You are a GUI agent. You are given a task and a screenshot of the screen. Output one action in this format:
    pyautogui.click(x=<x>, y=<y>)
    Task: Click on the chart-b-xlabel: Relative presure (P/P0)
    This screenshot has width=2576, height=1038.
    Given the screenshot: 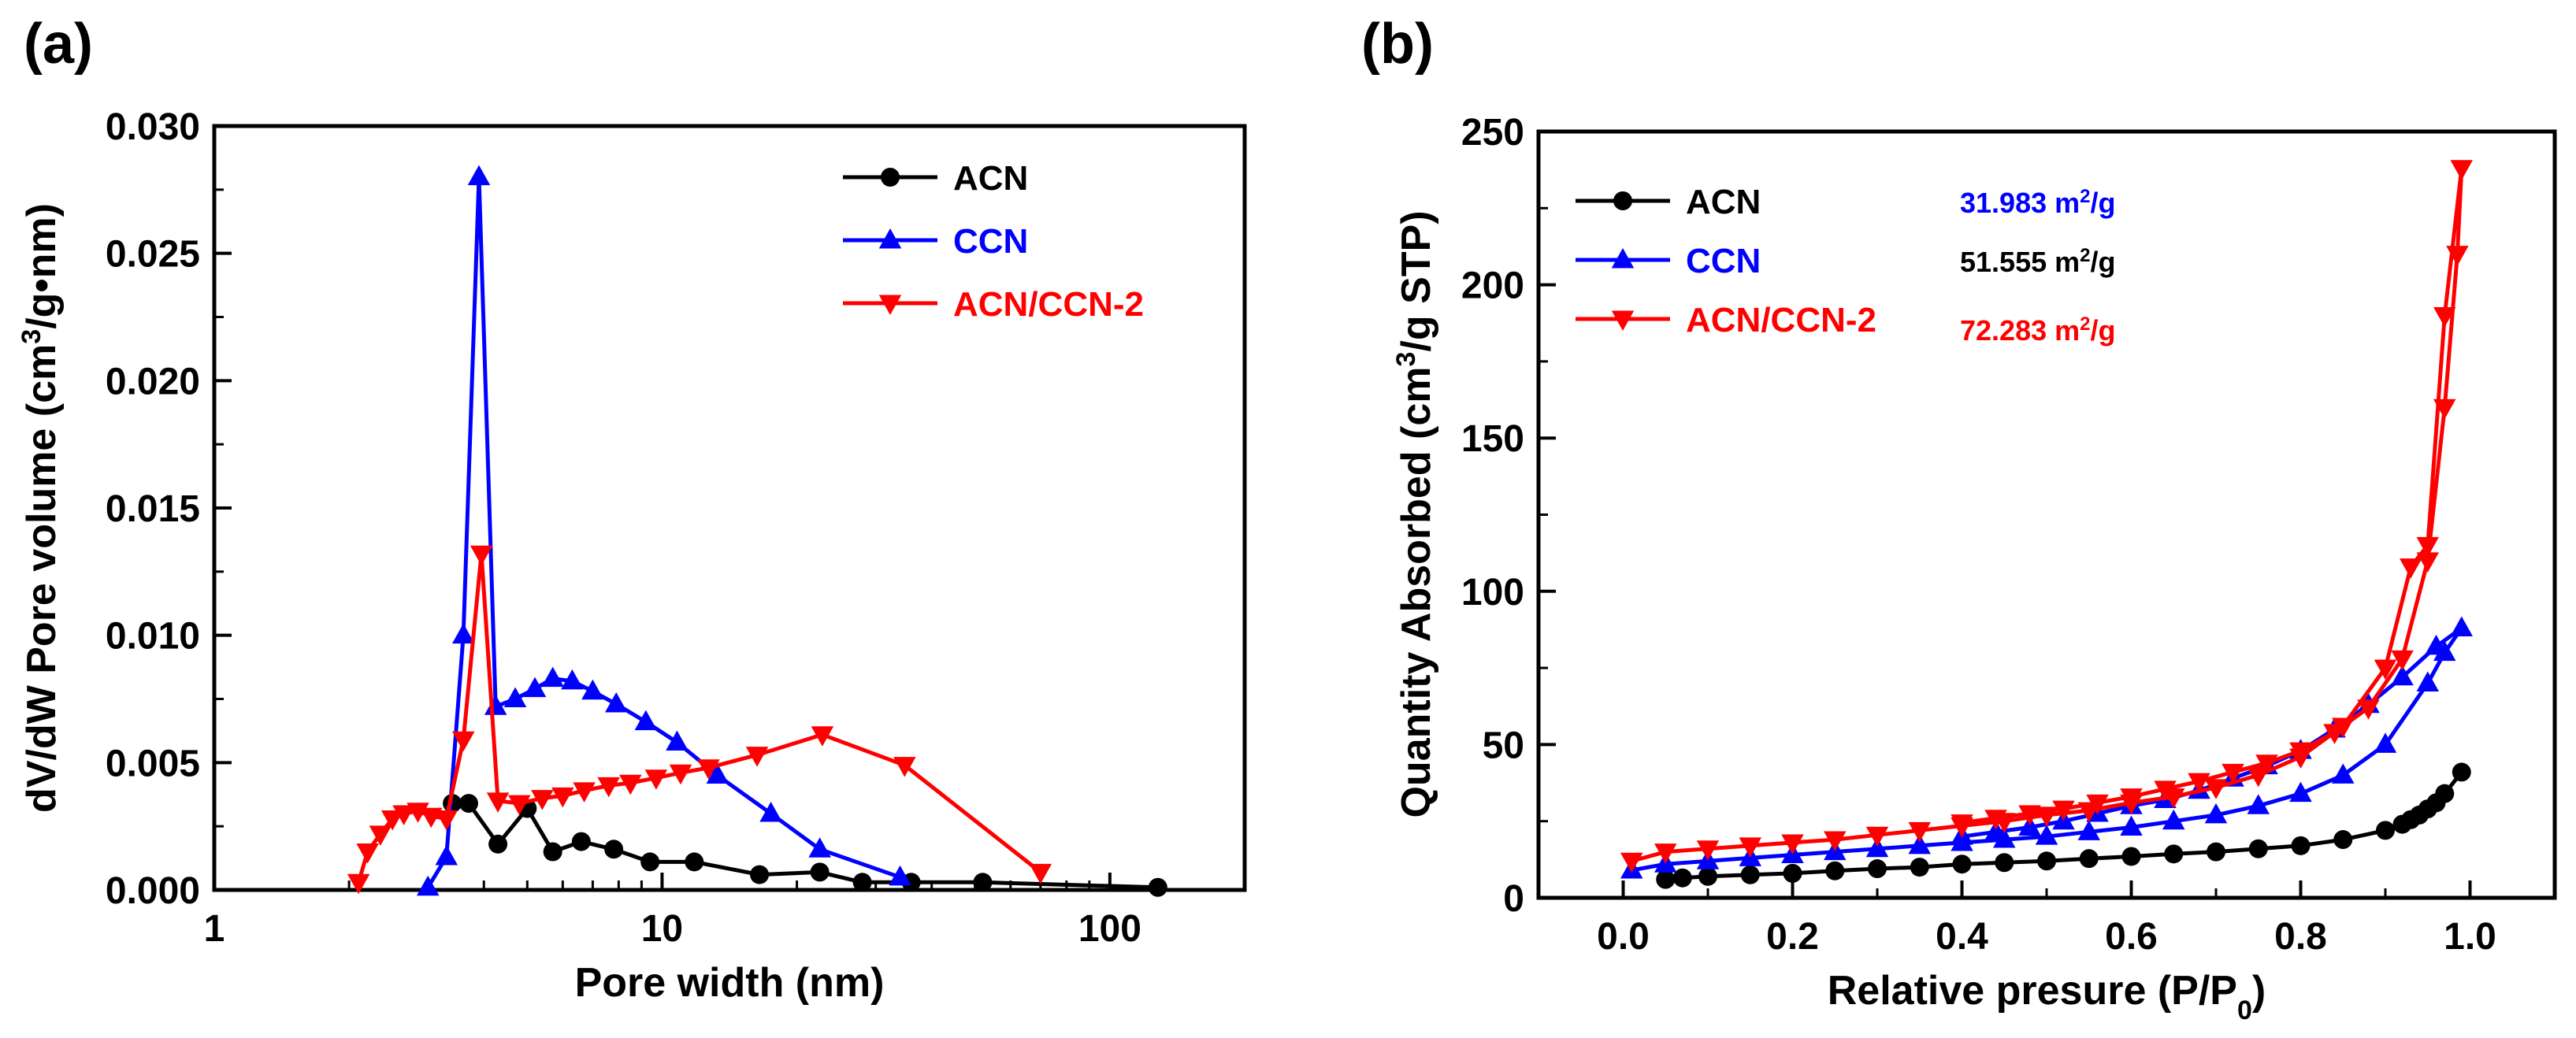 What is the action you would take?
    pyautogui.click(x=2047, y=996)
    